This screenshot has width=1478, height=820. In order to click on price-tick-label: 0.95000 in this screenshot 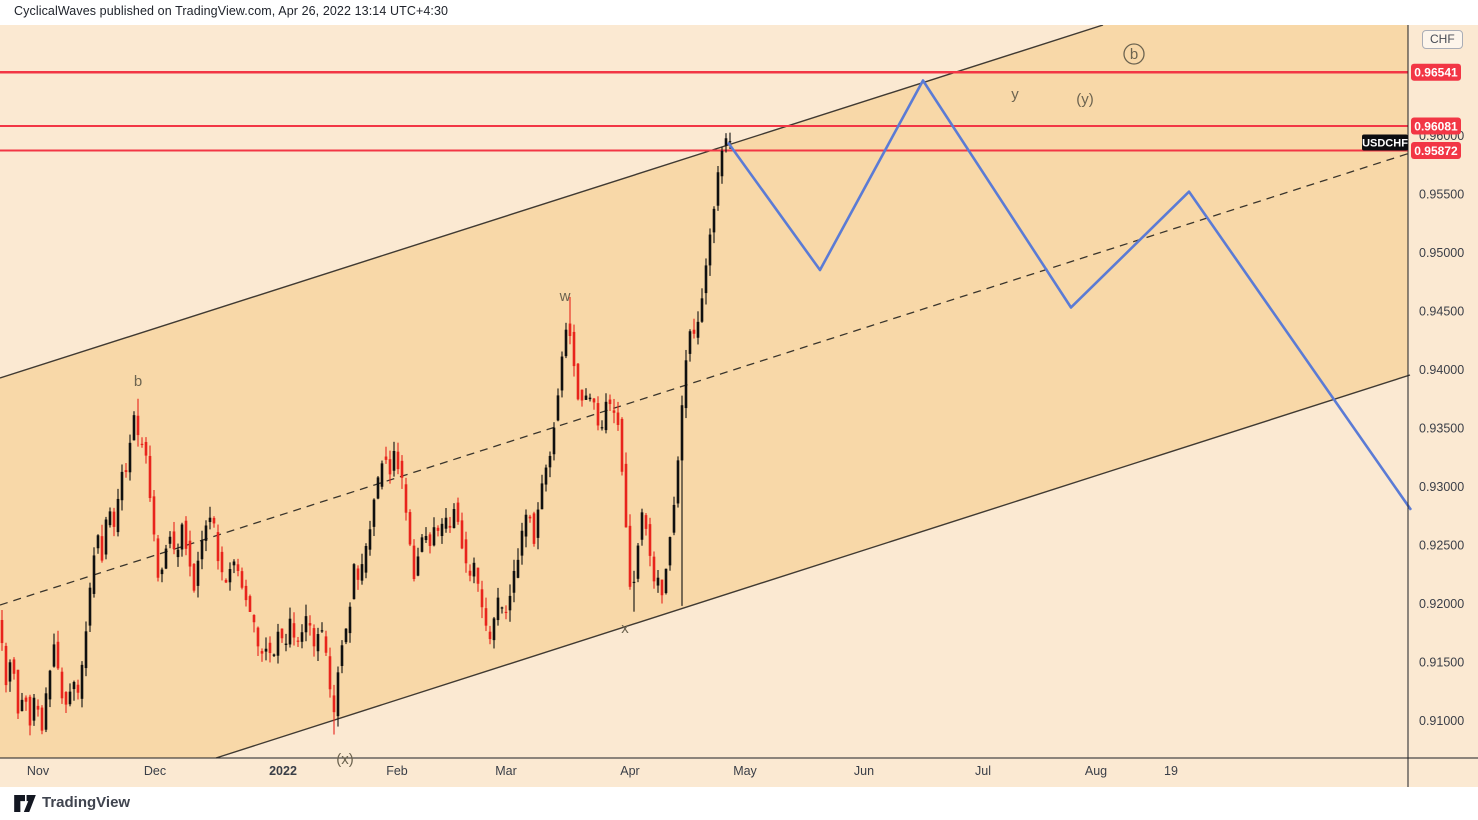, I will do `click(1441, 253)`.